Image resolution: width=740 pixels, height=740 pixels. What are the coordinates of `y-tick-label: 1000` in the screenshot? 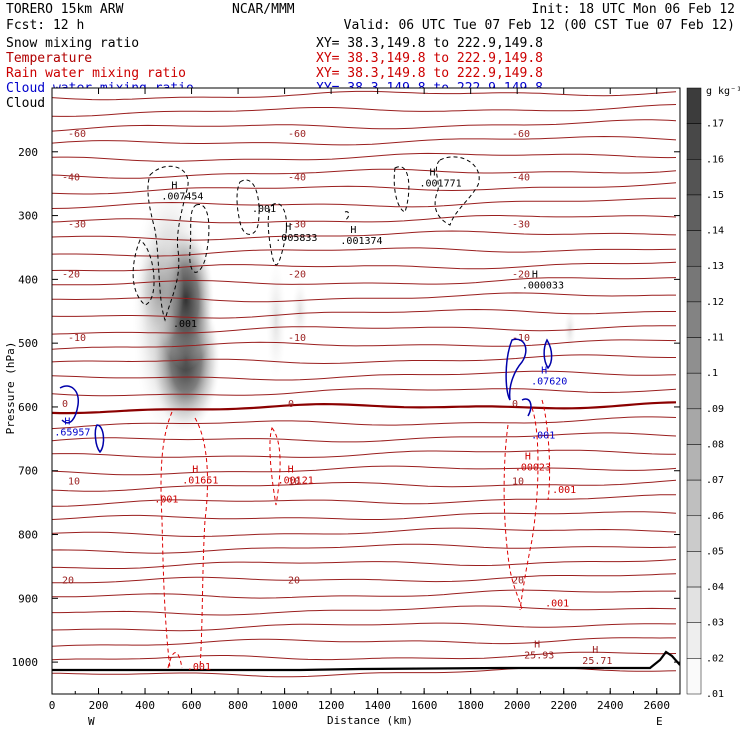 It's located at (25, 662).